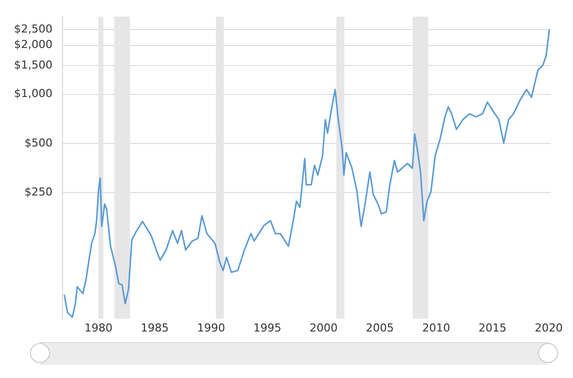 Image resolution: width=573 pixels, height=378 pixels. I want to click on y-tick-label: $2,000, so click(33, 45).